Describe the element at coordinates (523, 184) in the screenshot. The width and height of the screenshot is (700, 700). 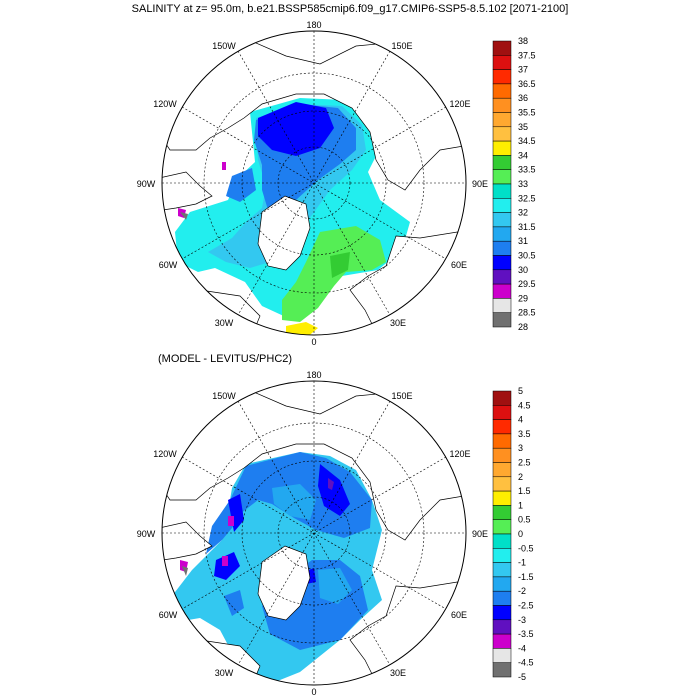
I see `colorbar-label: 33` at that location.